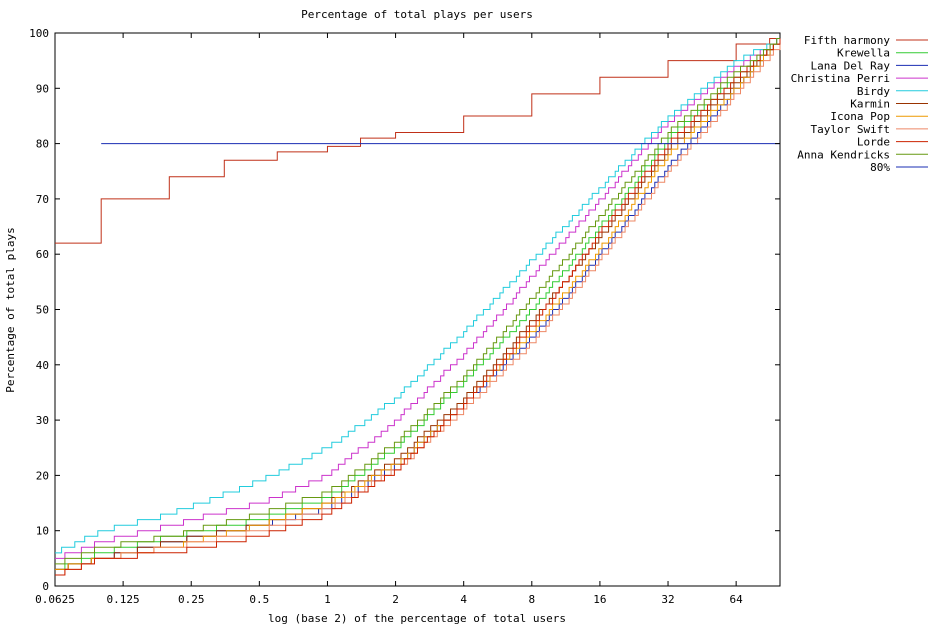 The width and height of the screenshot is (931, 630). What do you see at coordinates (851, 65) in the screenshot?
I see `legend-label: Lana Del Ray` at bounding box center [851, 65].